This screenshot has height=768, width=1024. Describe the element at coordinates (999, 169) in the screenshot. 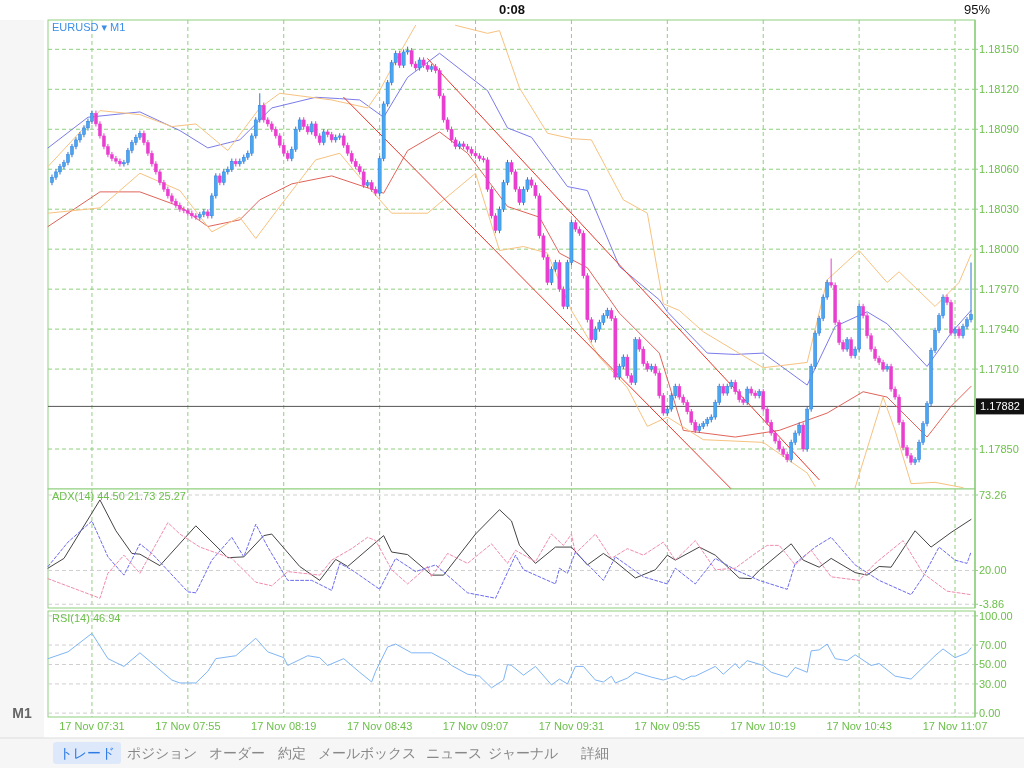

I see `y-tick-label: 1.18060` at that location.